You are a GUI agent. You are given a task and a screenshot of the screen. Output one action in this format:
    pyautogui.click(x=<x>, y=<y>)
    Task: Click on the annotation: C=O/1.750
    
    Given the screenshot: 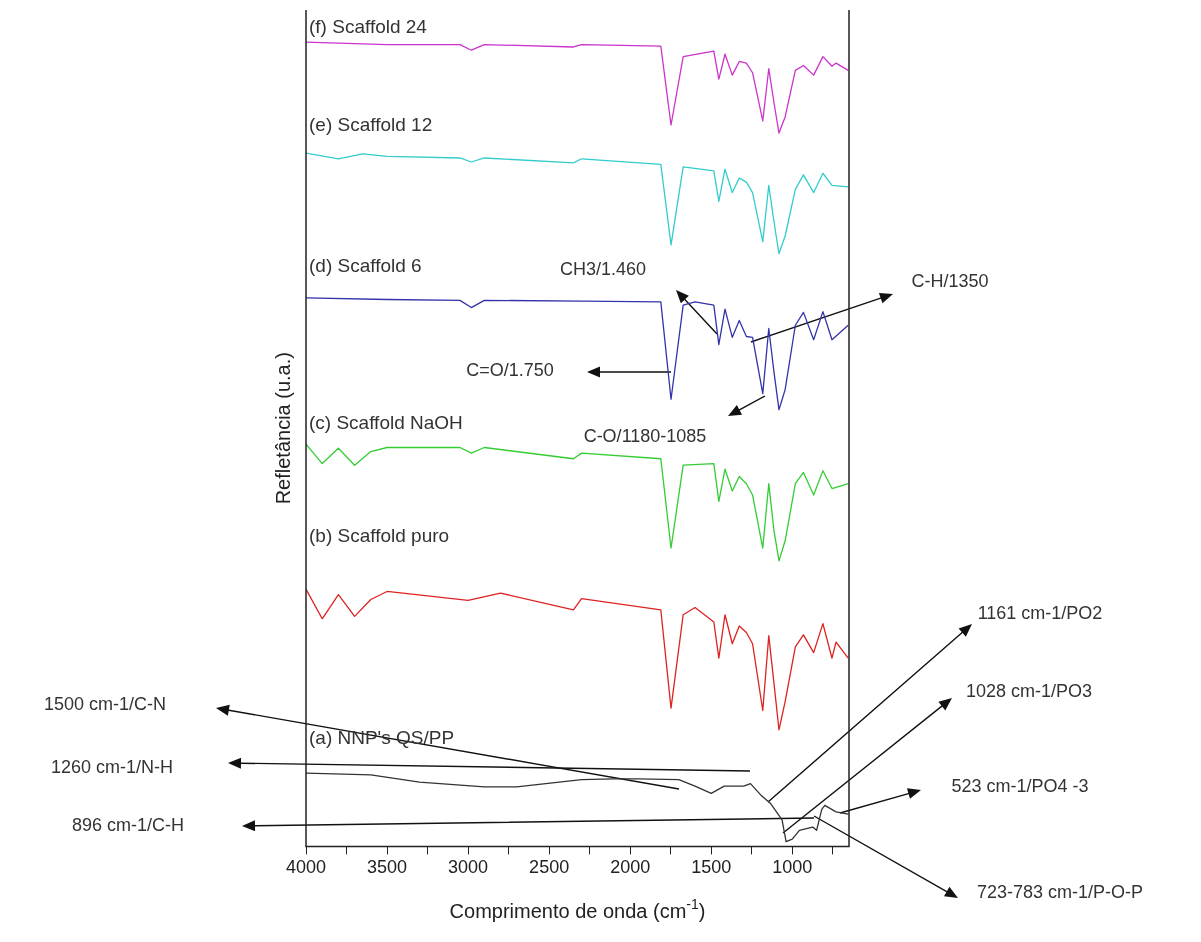 What is the action you would take?
    pyautogui.click(x=510, y=369)
    